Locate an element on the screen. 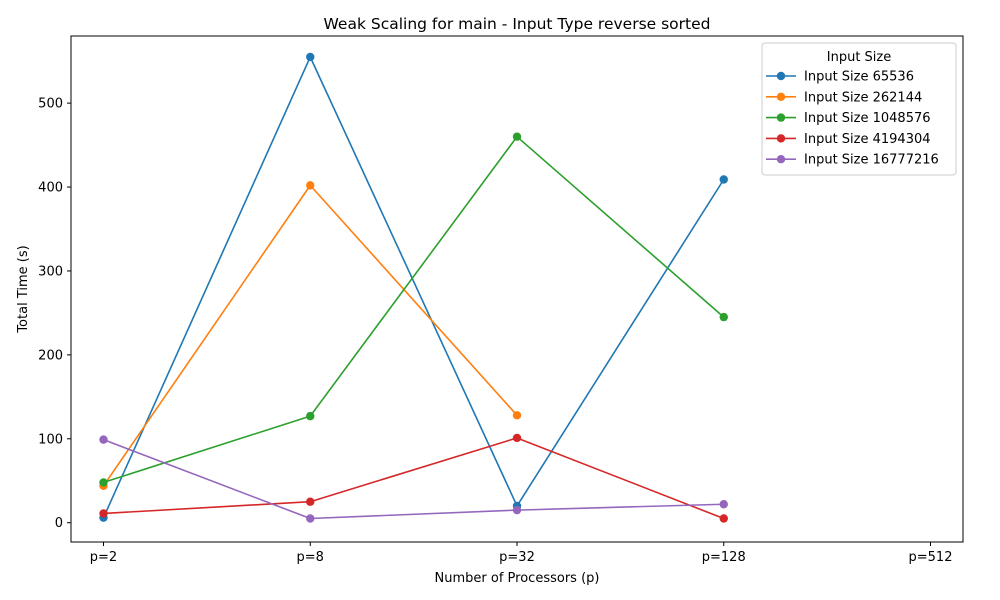  legend-label: Input Size 65536 is located at coordinates (859, 77).